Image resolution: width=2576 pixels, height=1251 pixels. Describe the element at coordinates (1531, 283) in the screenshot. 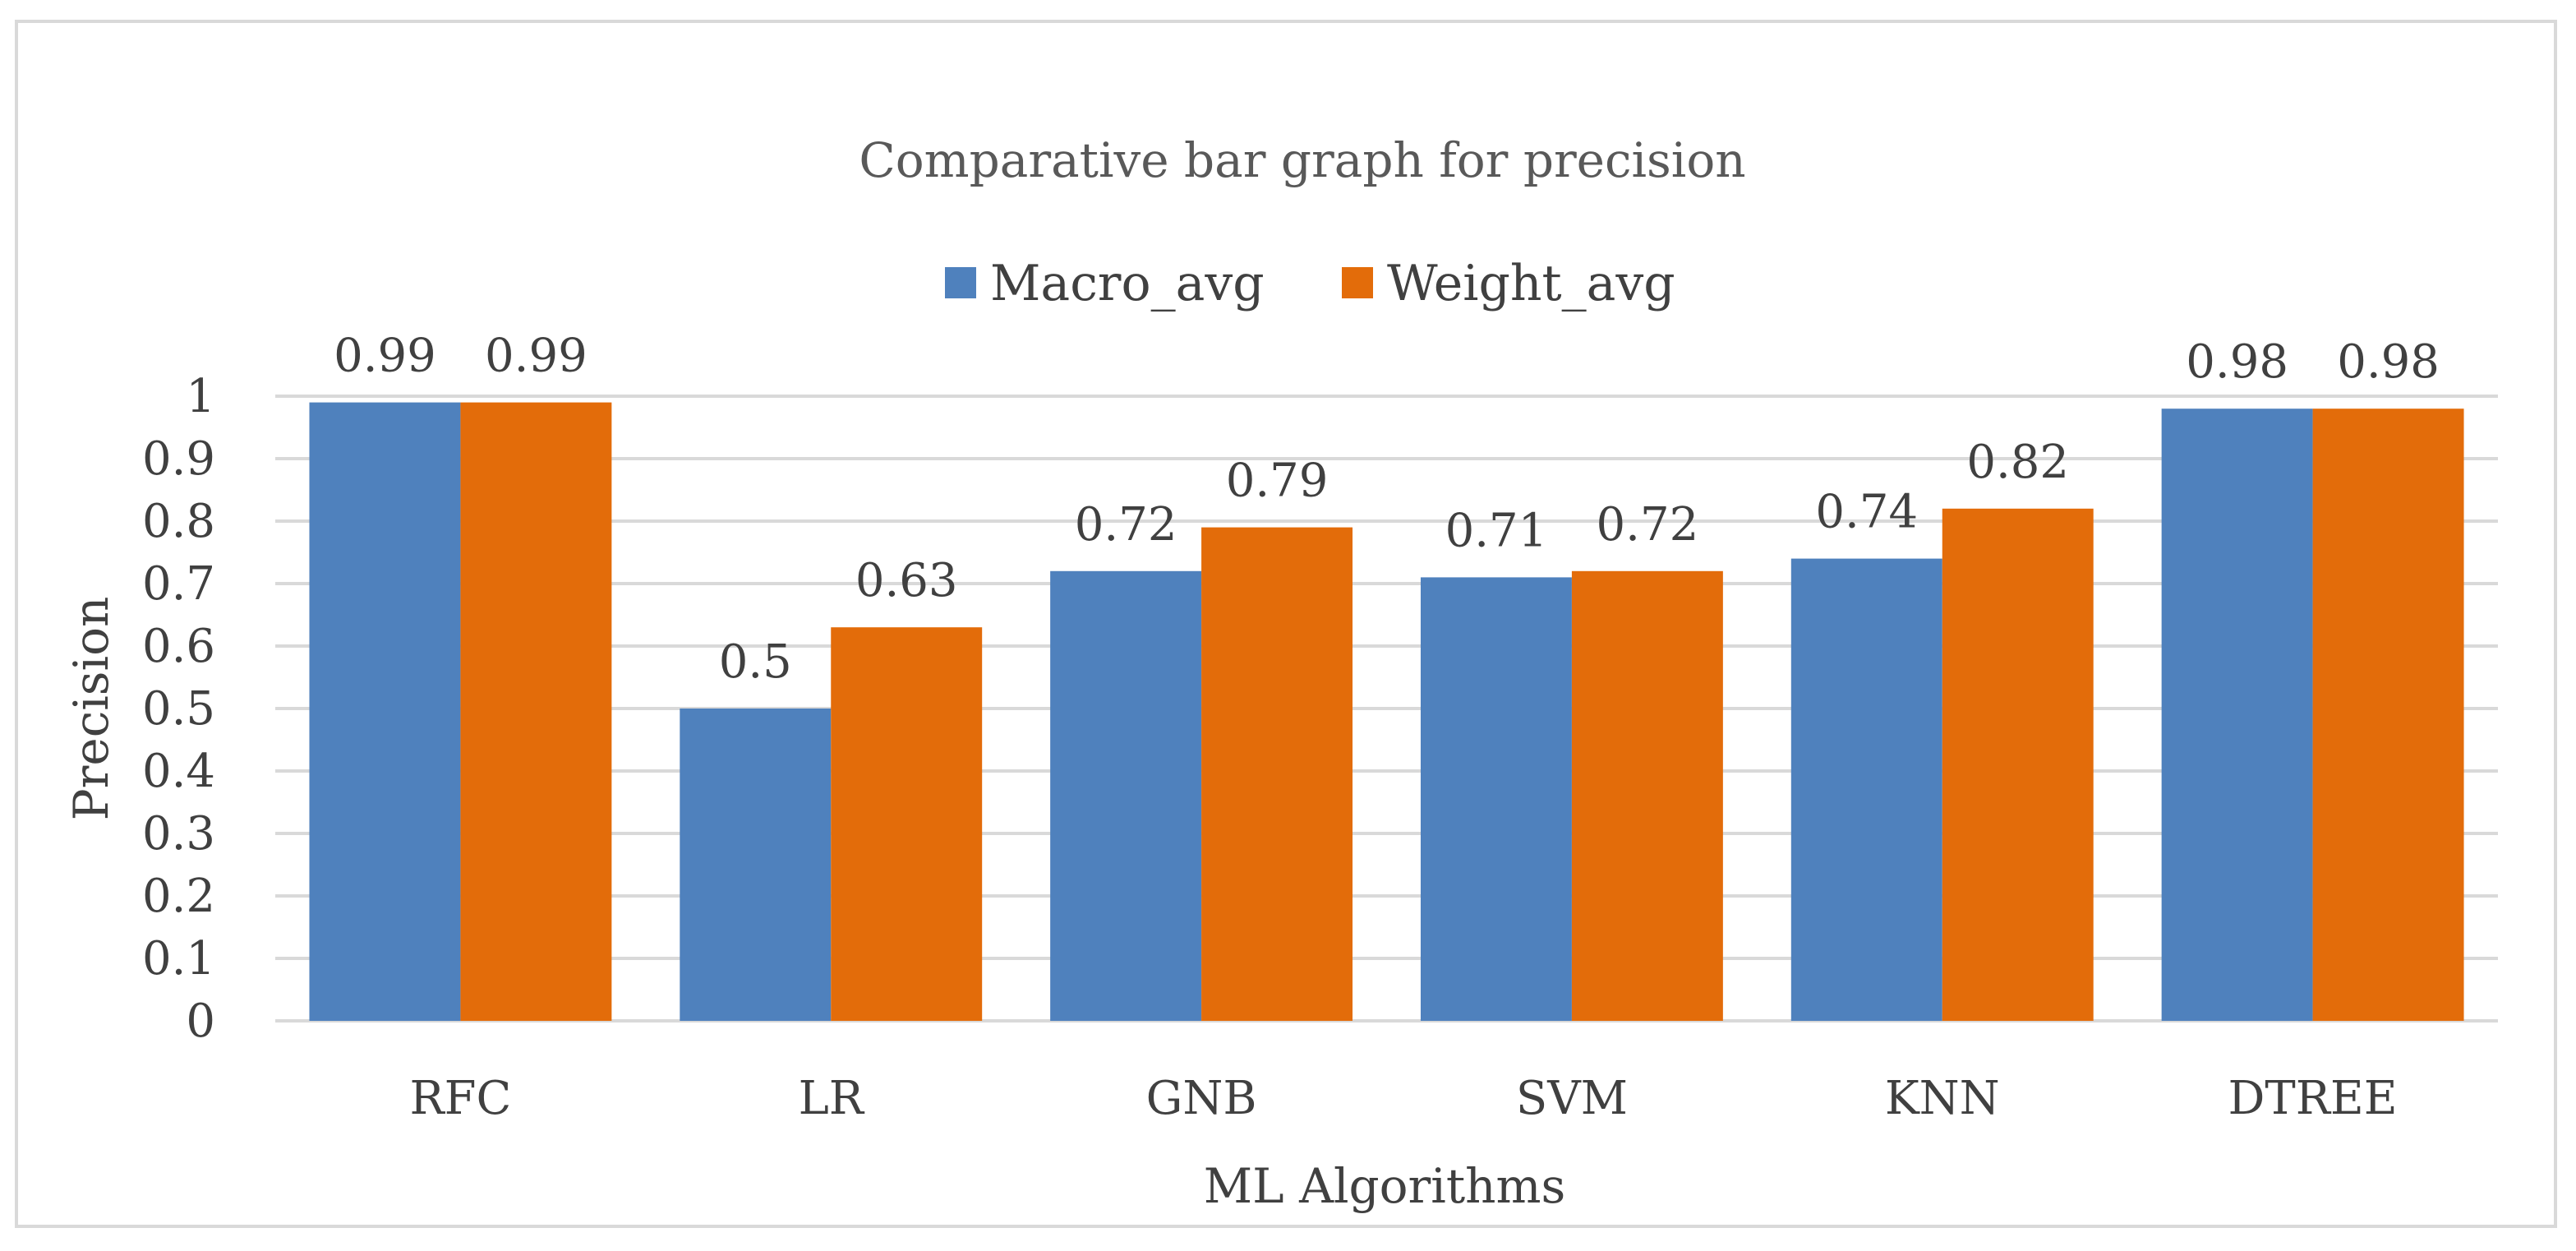

I see `legend-label-weight-avg: Weight_avg` at that location.